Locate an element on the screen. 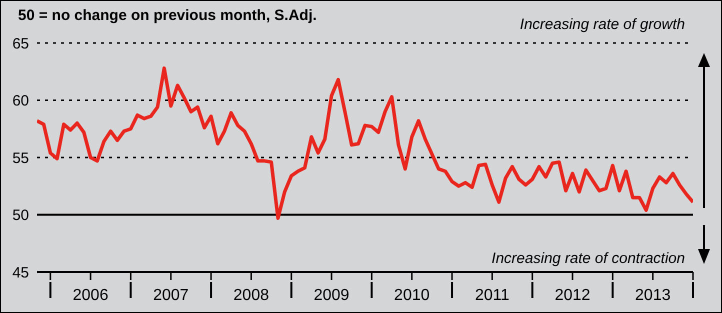  x-tick-label: 2012 is located at coordinates (572, 295).